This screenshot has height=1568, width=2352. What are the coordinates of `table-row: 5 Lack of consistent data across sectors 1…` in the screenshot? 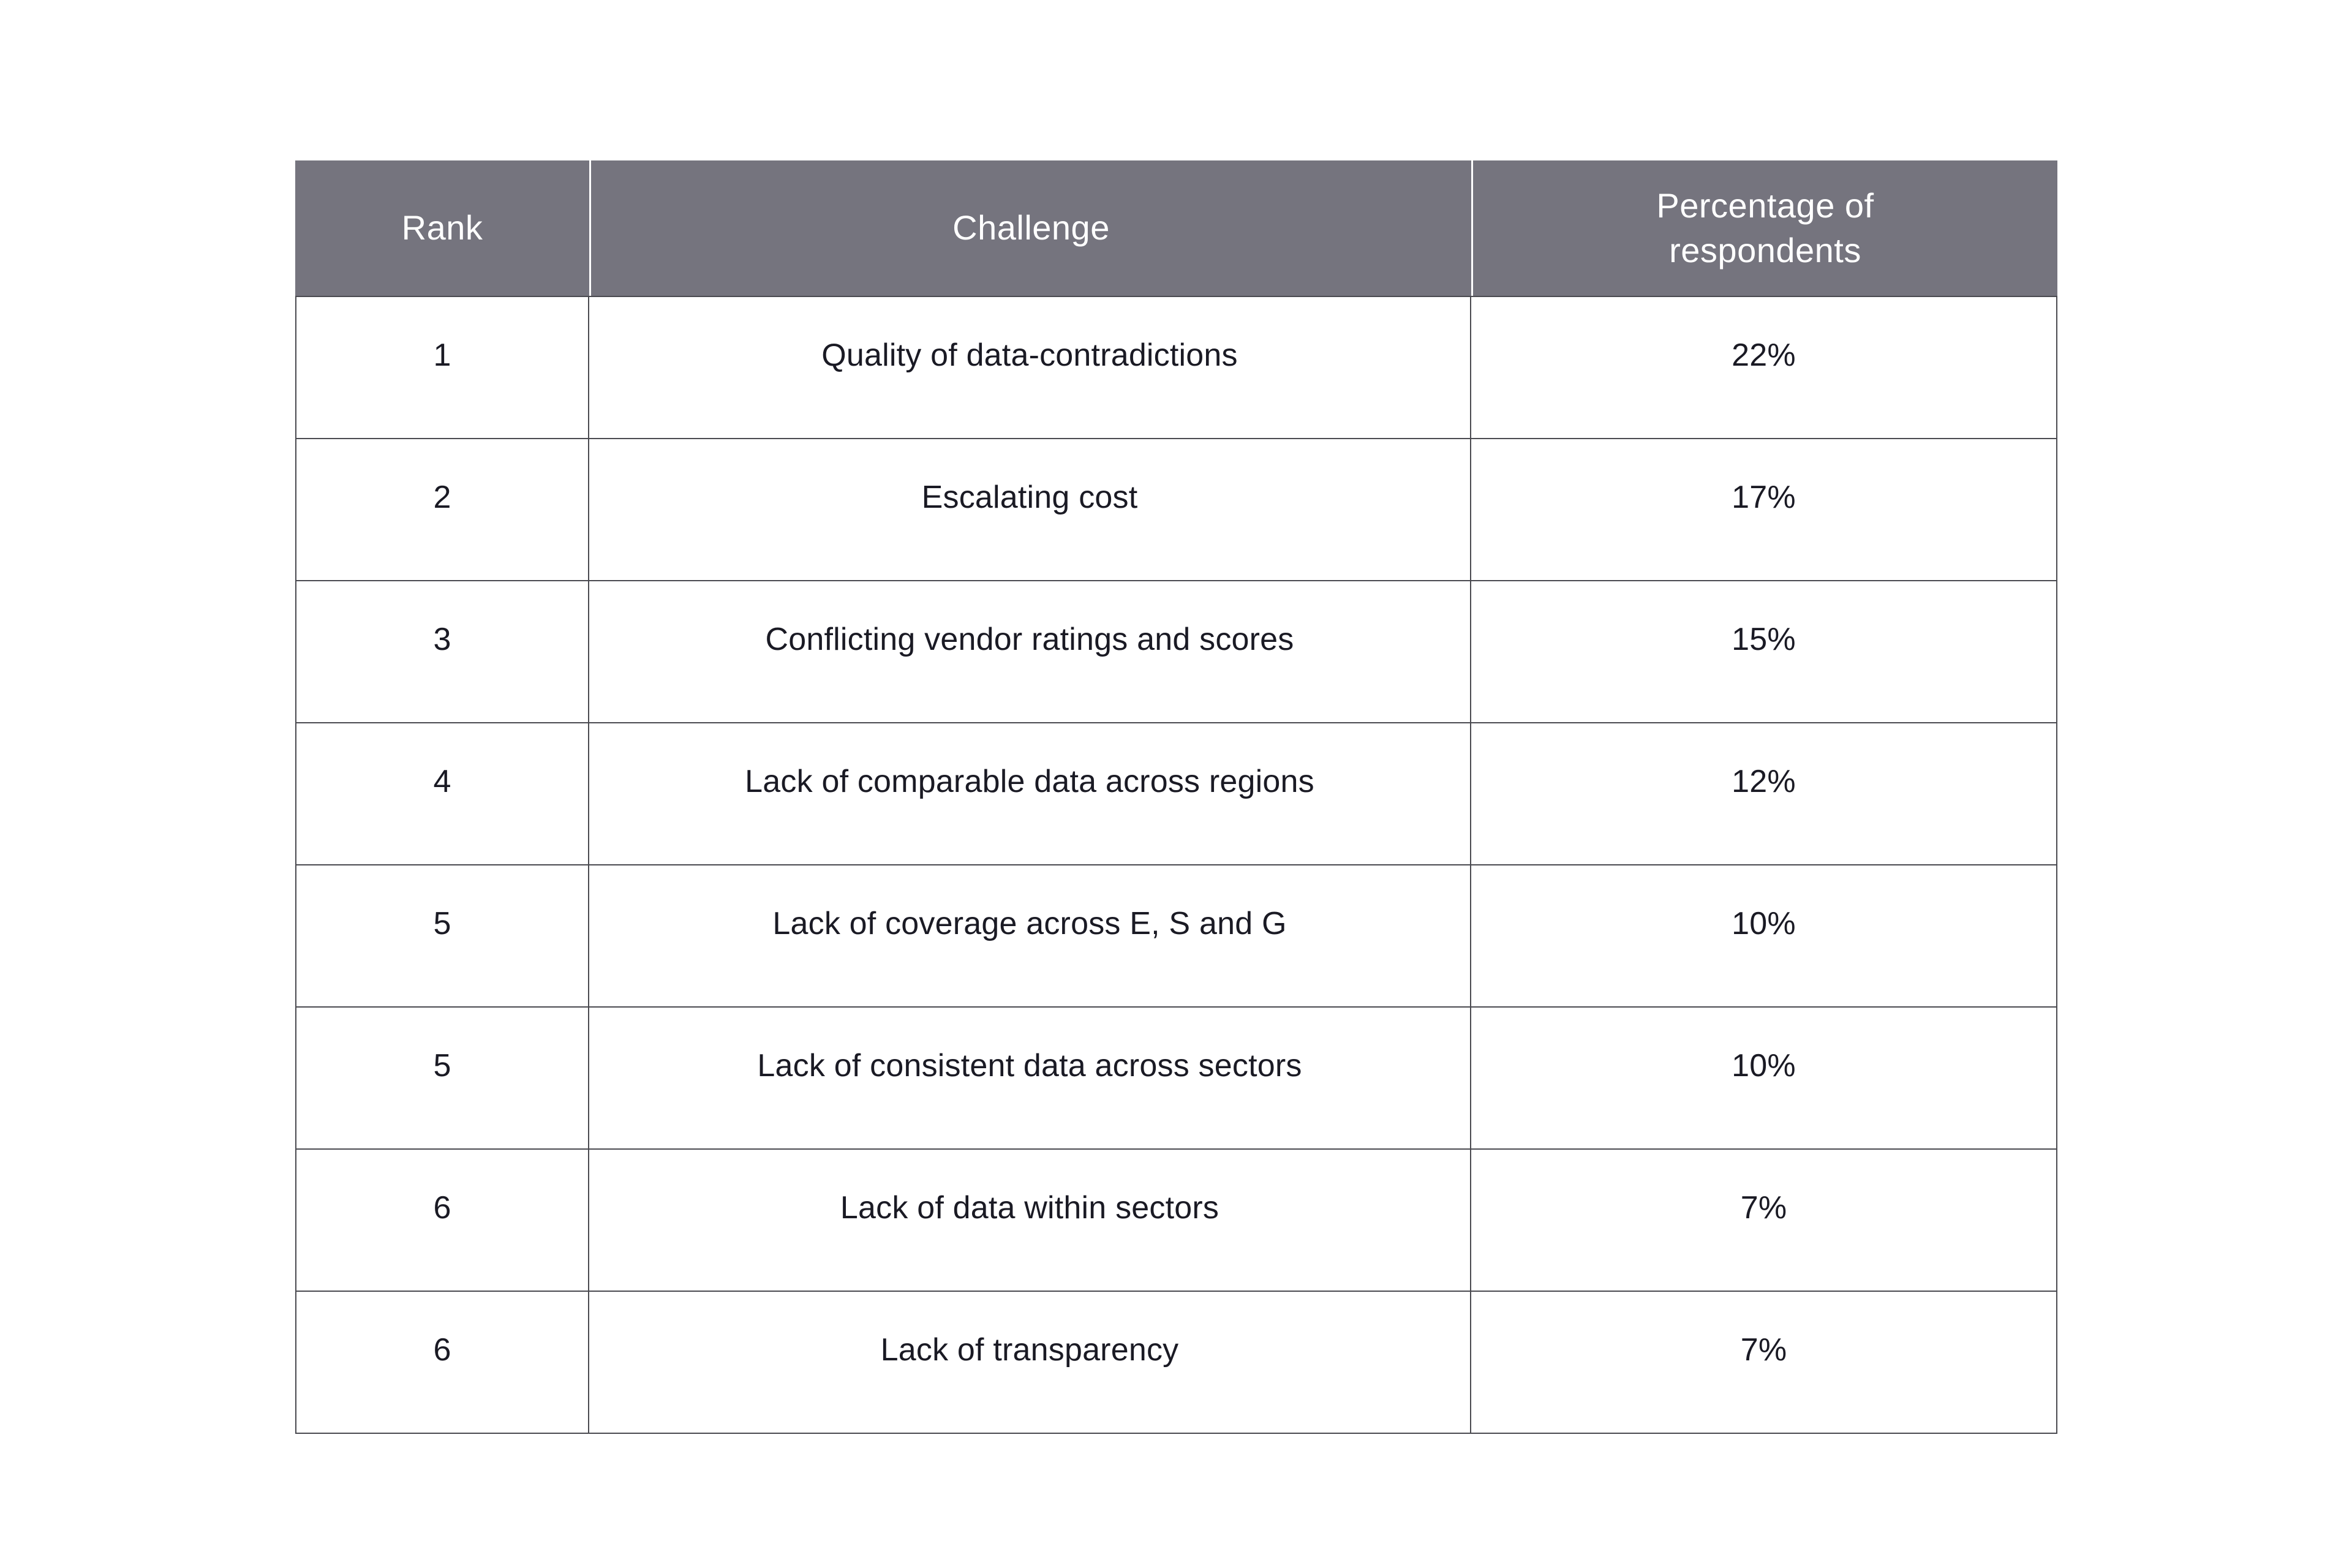 It's located at (1176, 1079).